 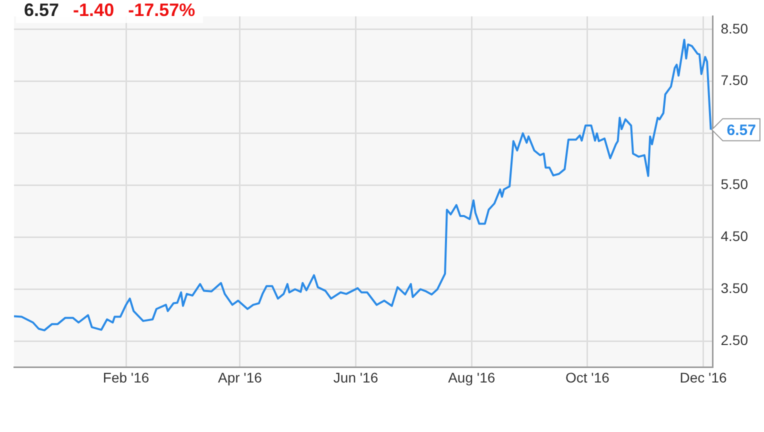 What do you see at coordinates (734, 288) in the screenshot?
I see `y-tick-label: 3.50` at bounding box center [734, 288].